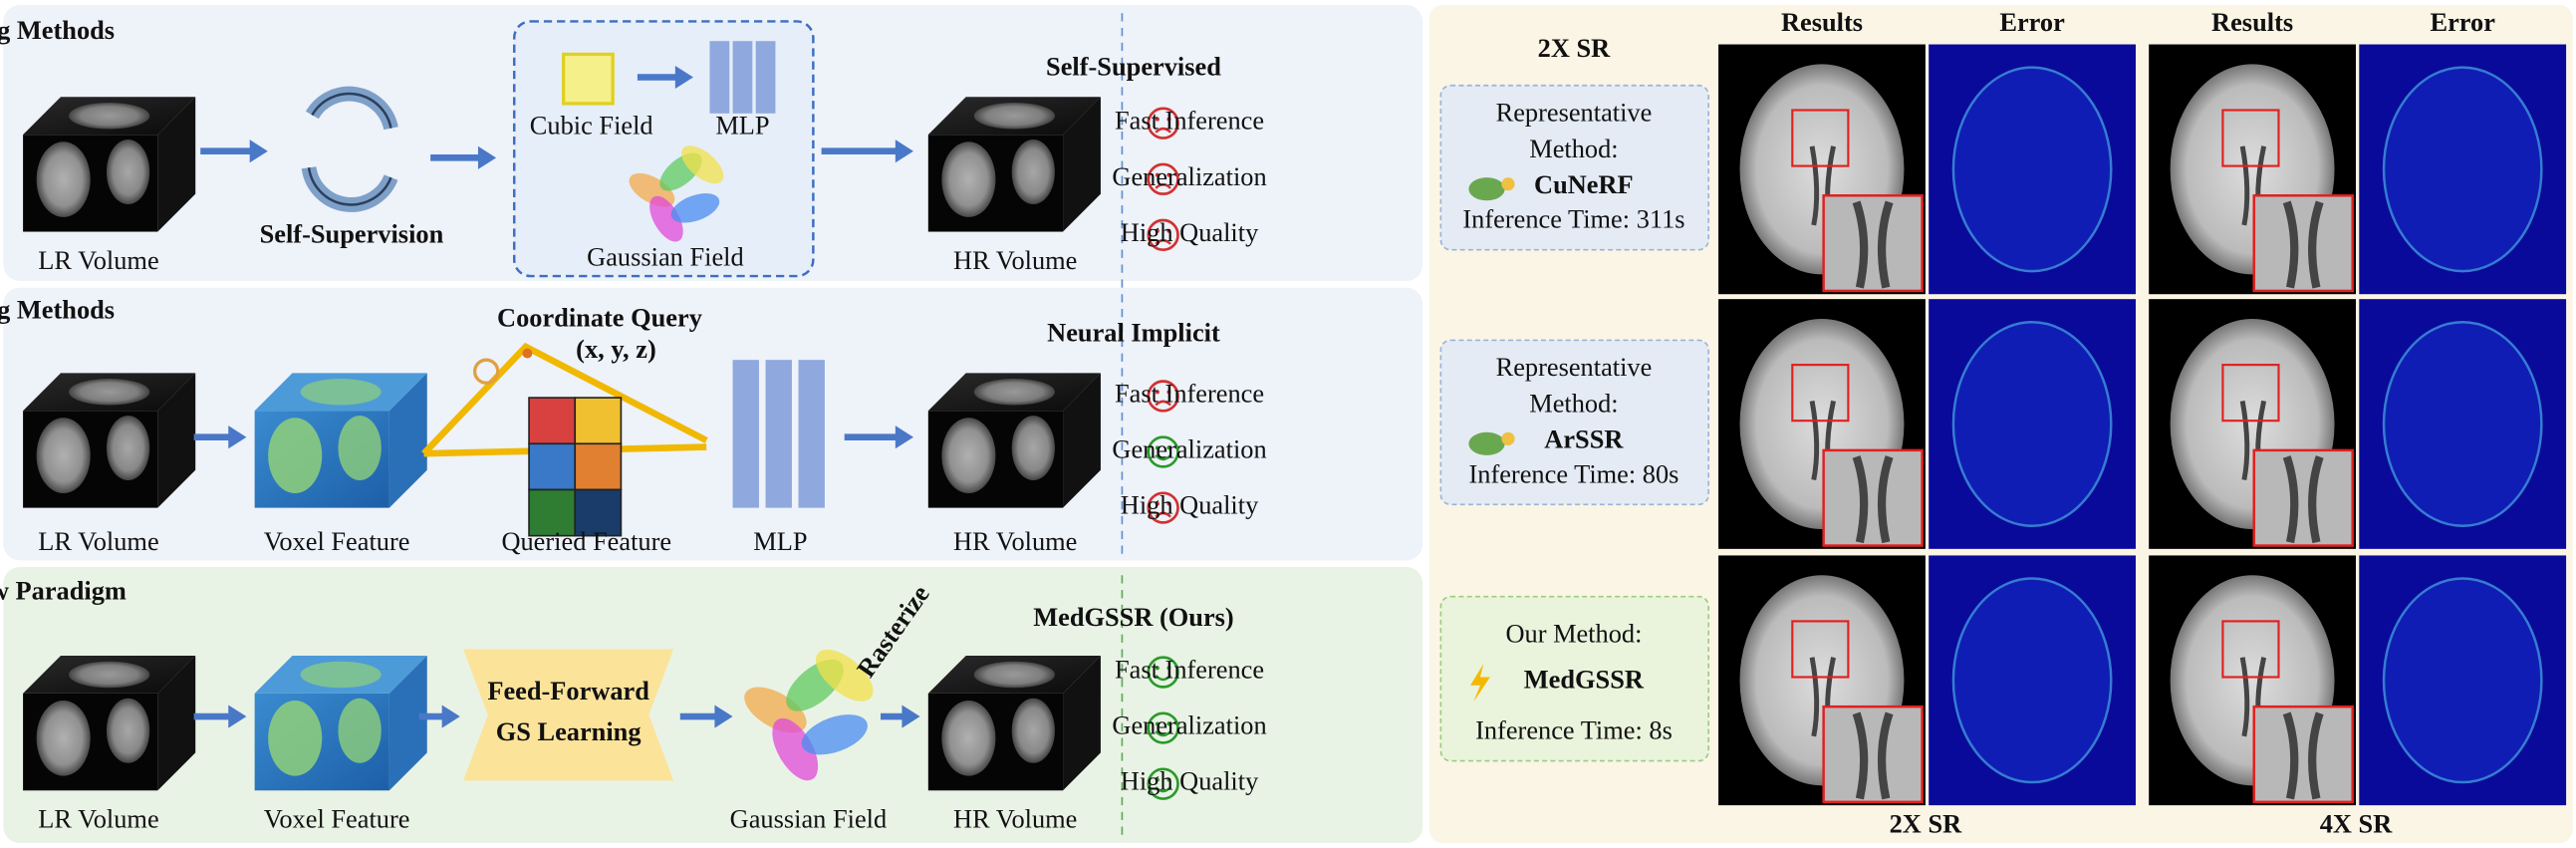 This screenshot has width=2576, height=848. Describe the element at coordinates (598, 421) in the screenshot. I see `feature-cell` at that location.